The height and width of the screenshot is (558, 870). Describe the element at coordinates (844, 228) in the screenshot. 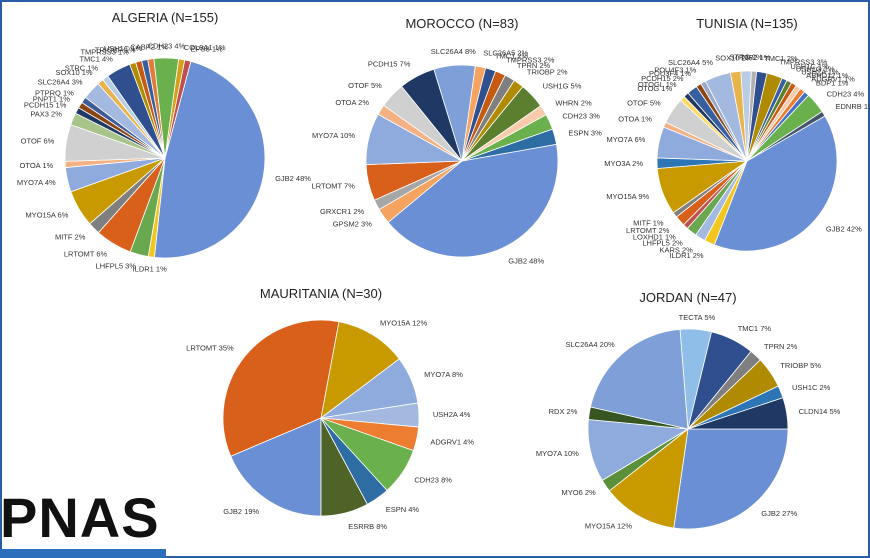

I see `slice-label: GJB2 42%` at that location.